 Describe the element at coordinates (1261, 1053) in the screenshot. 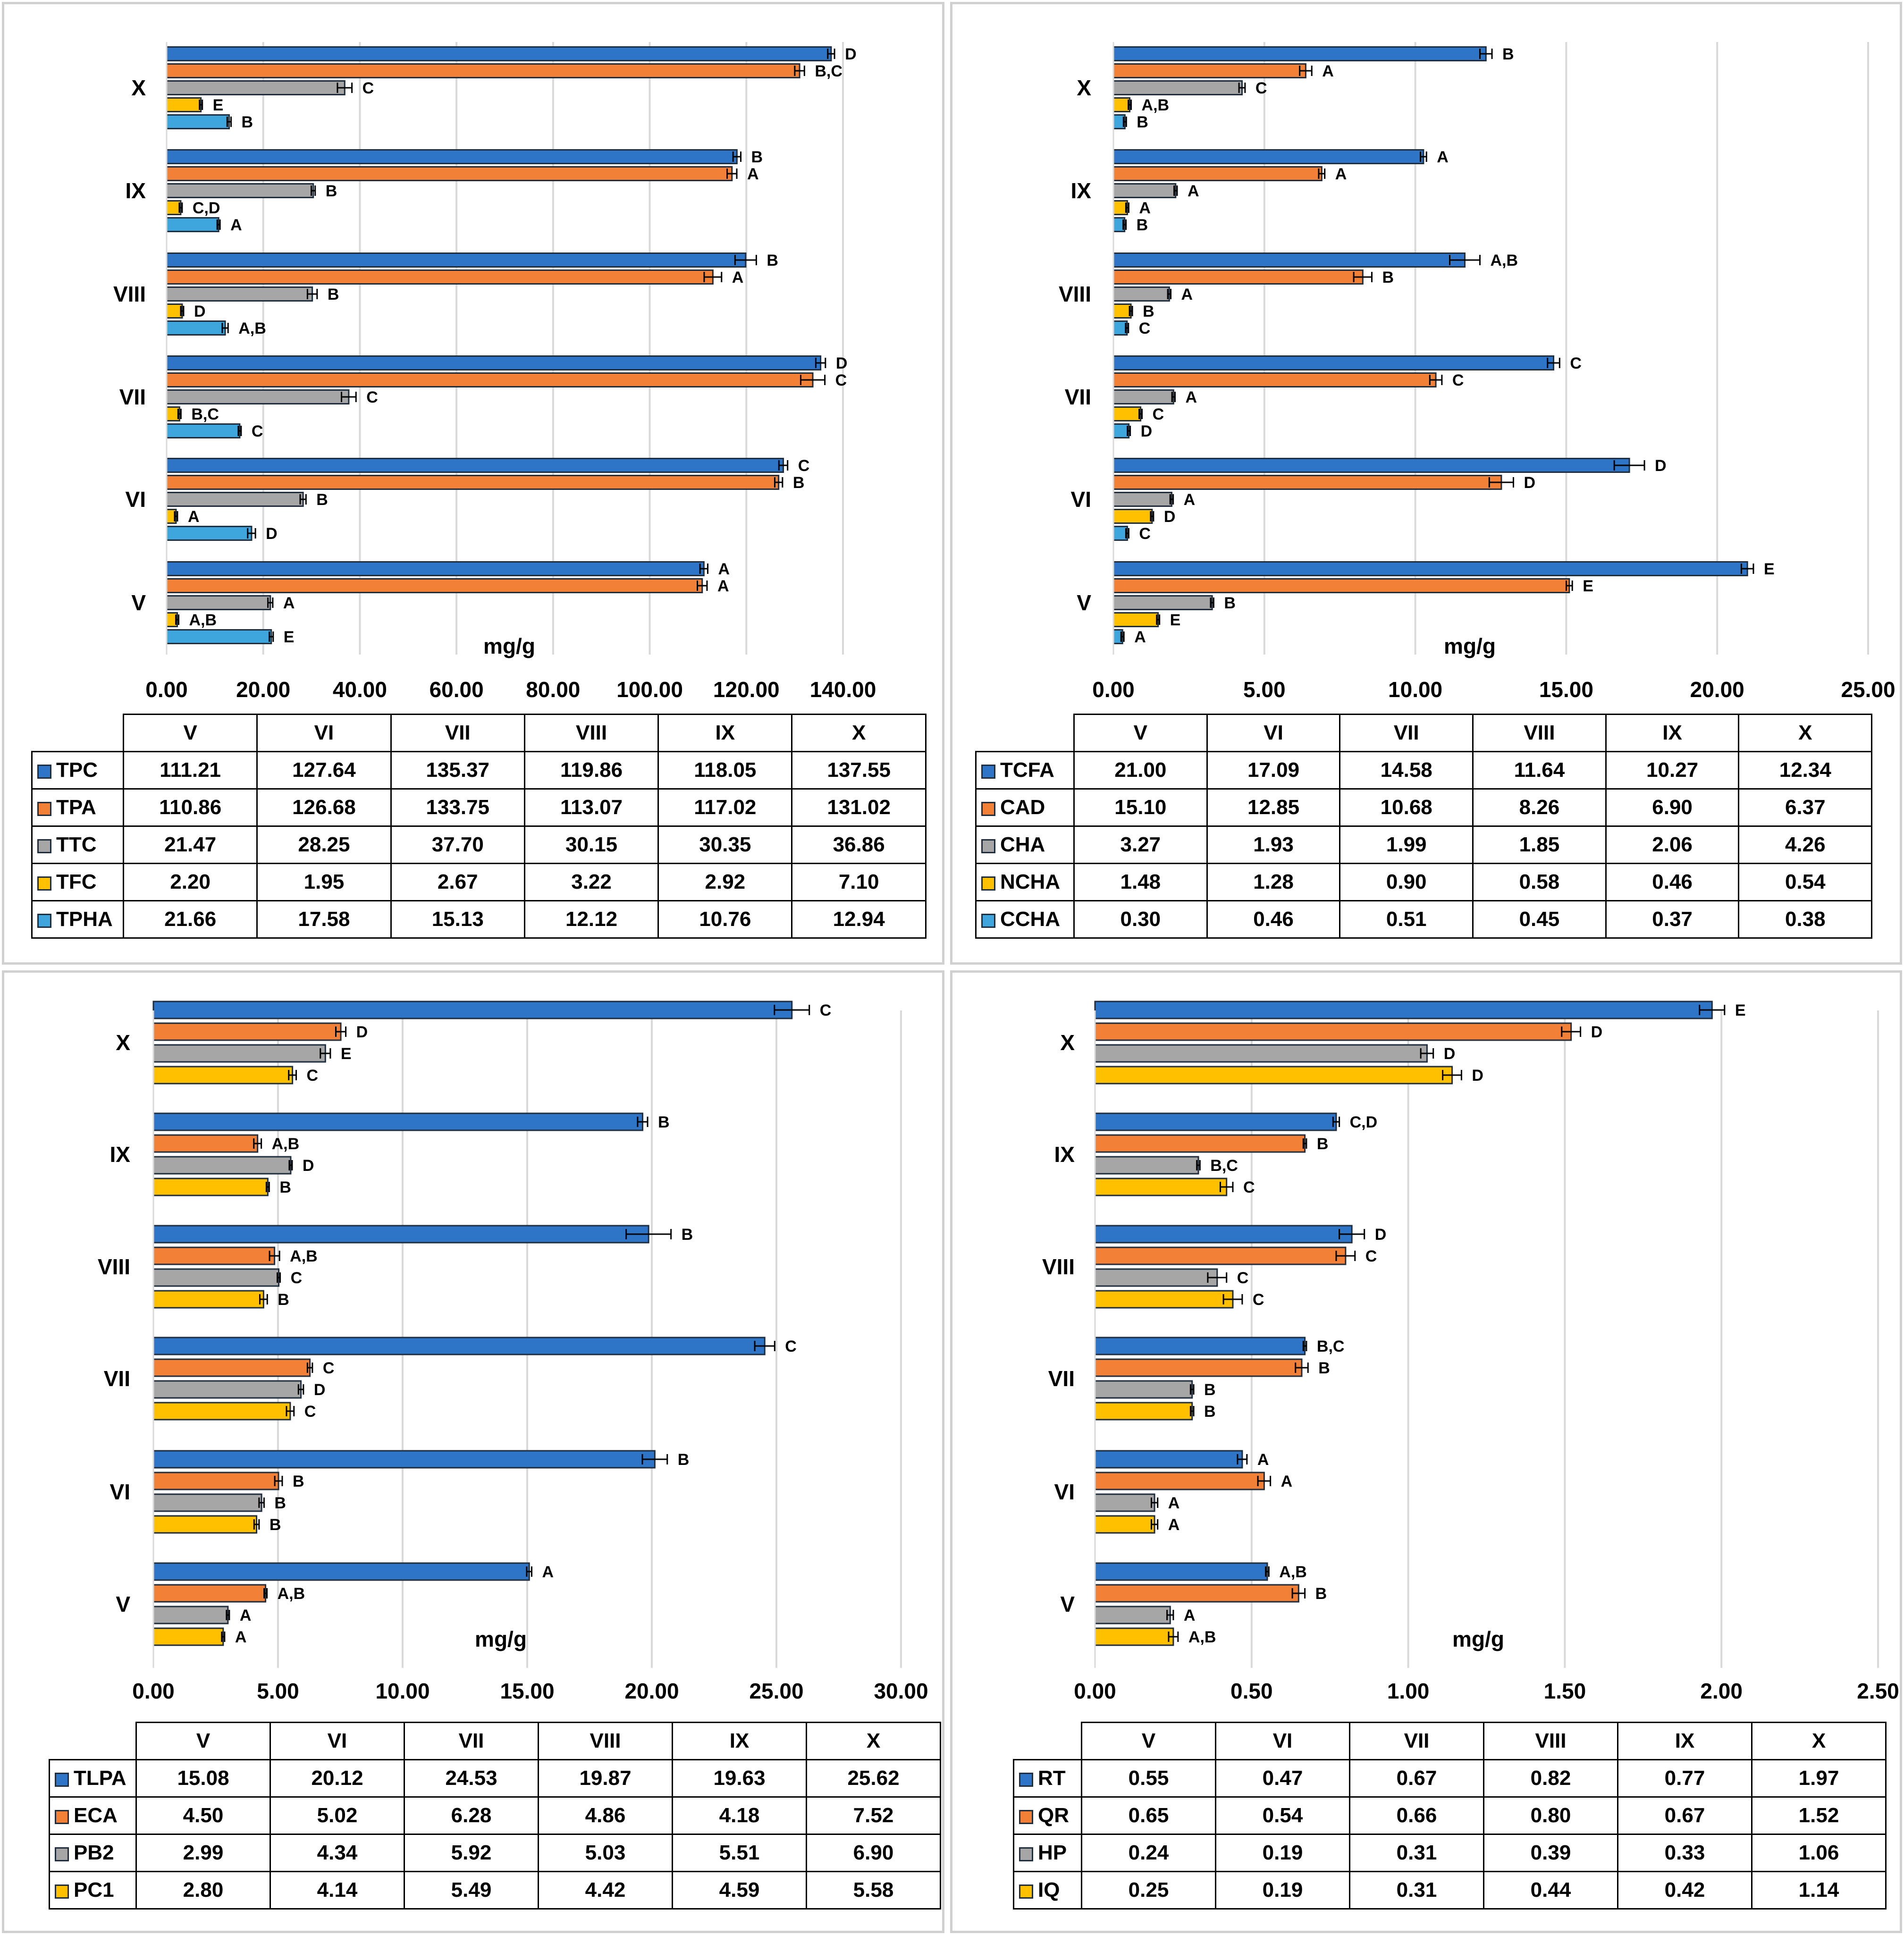

I see `bar-hp` at that location.